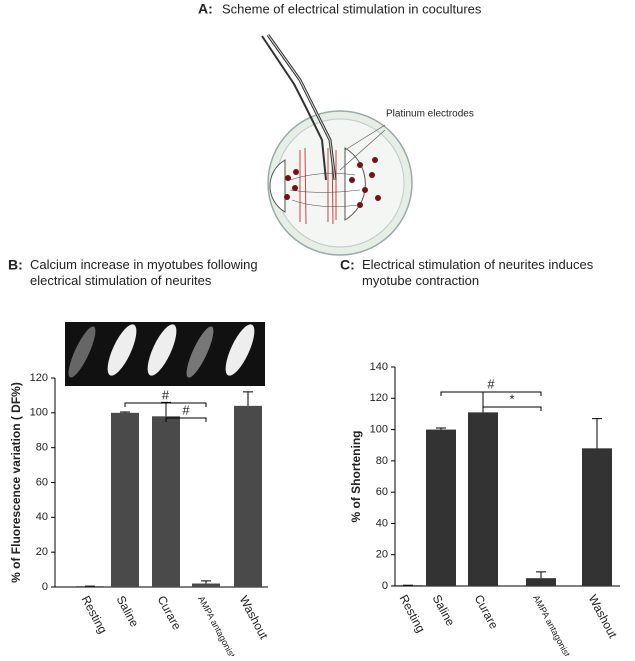 Image resolution: width=635 pixels, height=661 pixels. I want to click on calcium-images, so click(165, 354).